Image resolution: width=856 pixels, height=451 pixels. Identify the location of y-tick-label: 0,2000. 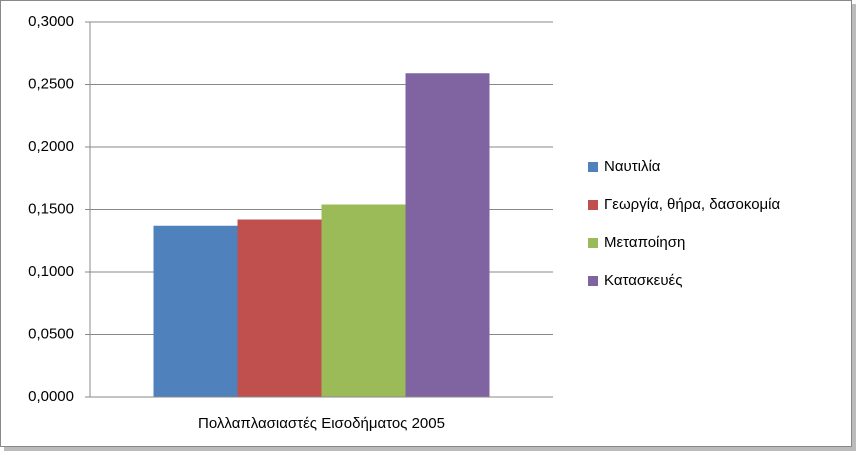
(51, 146).